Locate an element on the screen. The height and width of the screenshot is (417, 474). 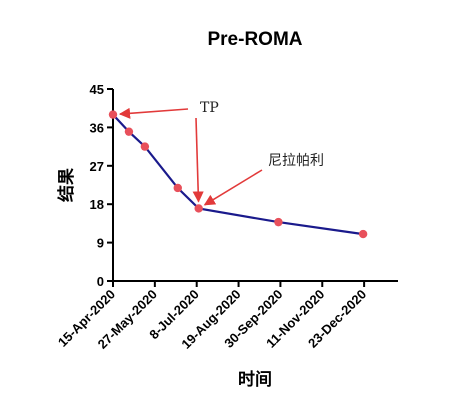
chart-title: Pre-ROMA is located at coordinates (254, 39).